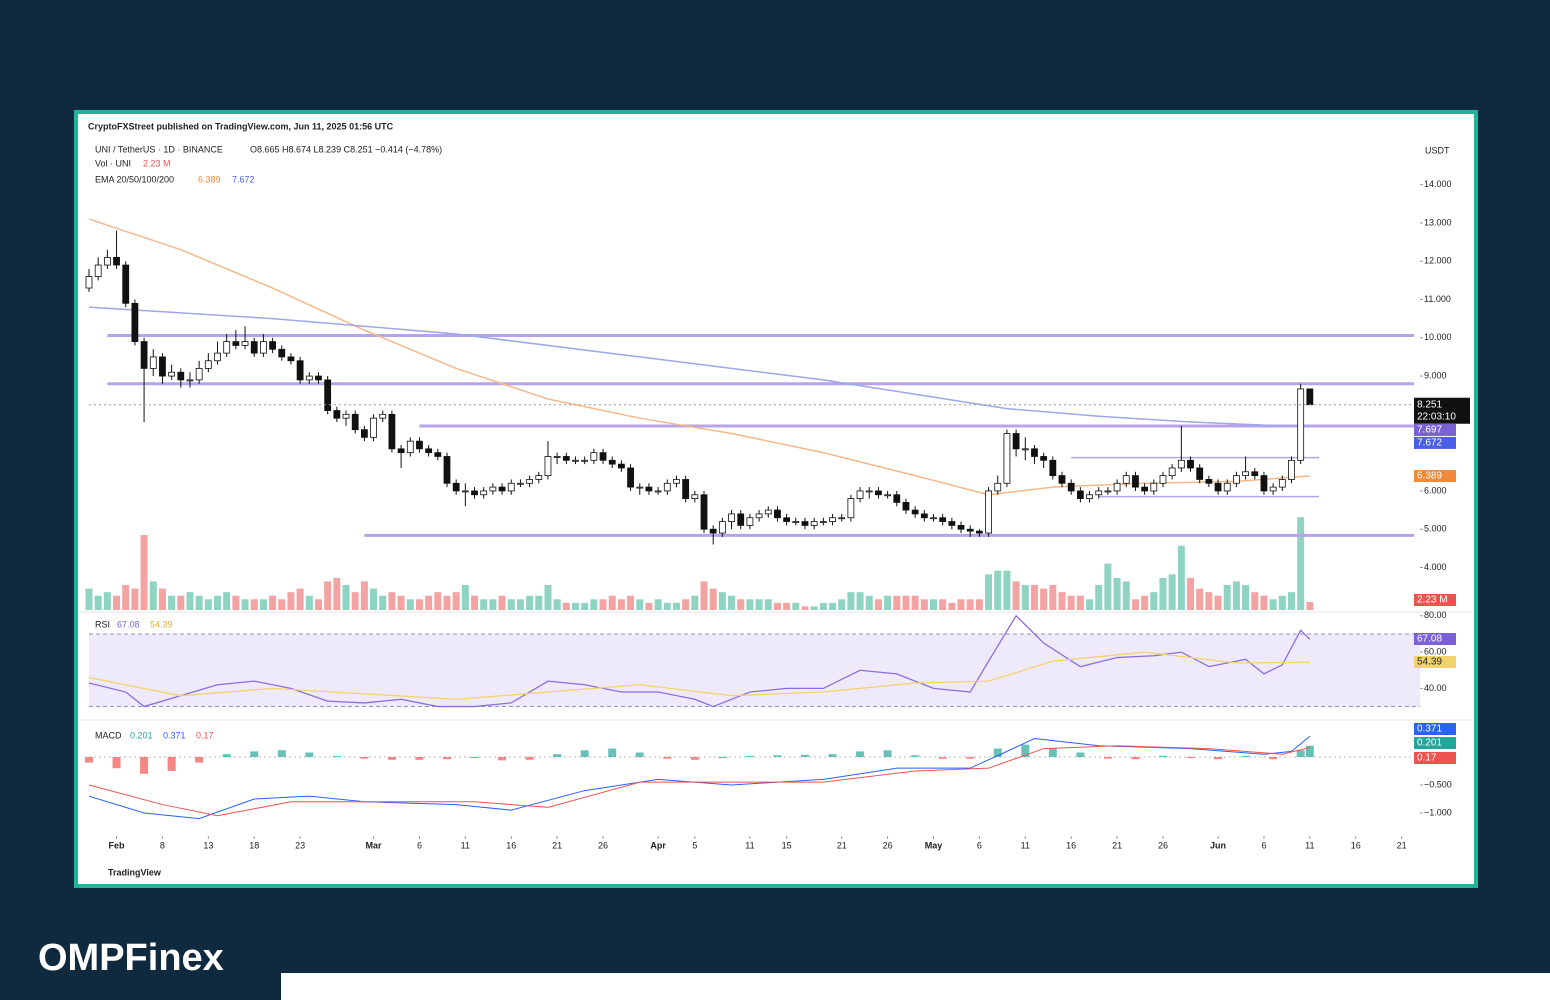 Image resolution: width=1550 pixels, height=1000 pixels. What do you see at coordinates (1429, 476) in the screenshot?
I see `ema-tag: 6.389` at bounding box center [1429, 476].